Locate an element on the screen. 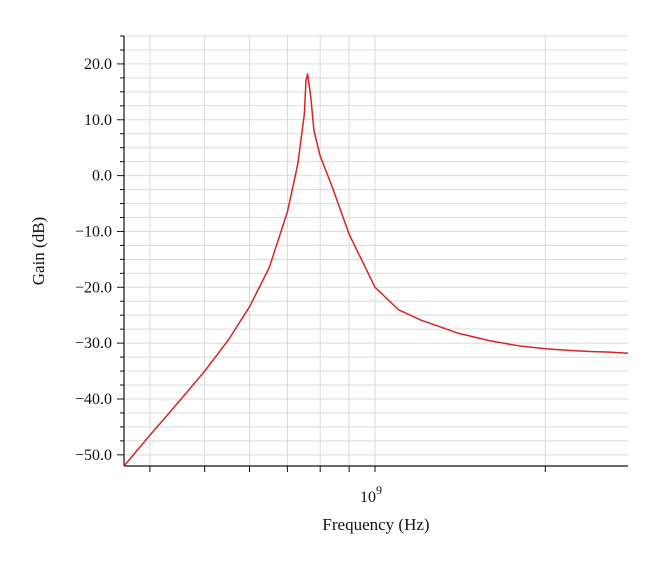  x-tick-label: 109 is located at coordinates (371, 494).